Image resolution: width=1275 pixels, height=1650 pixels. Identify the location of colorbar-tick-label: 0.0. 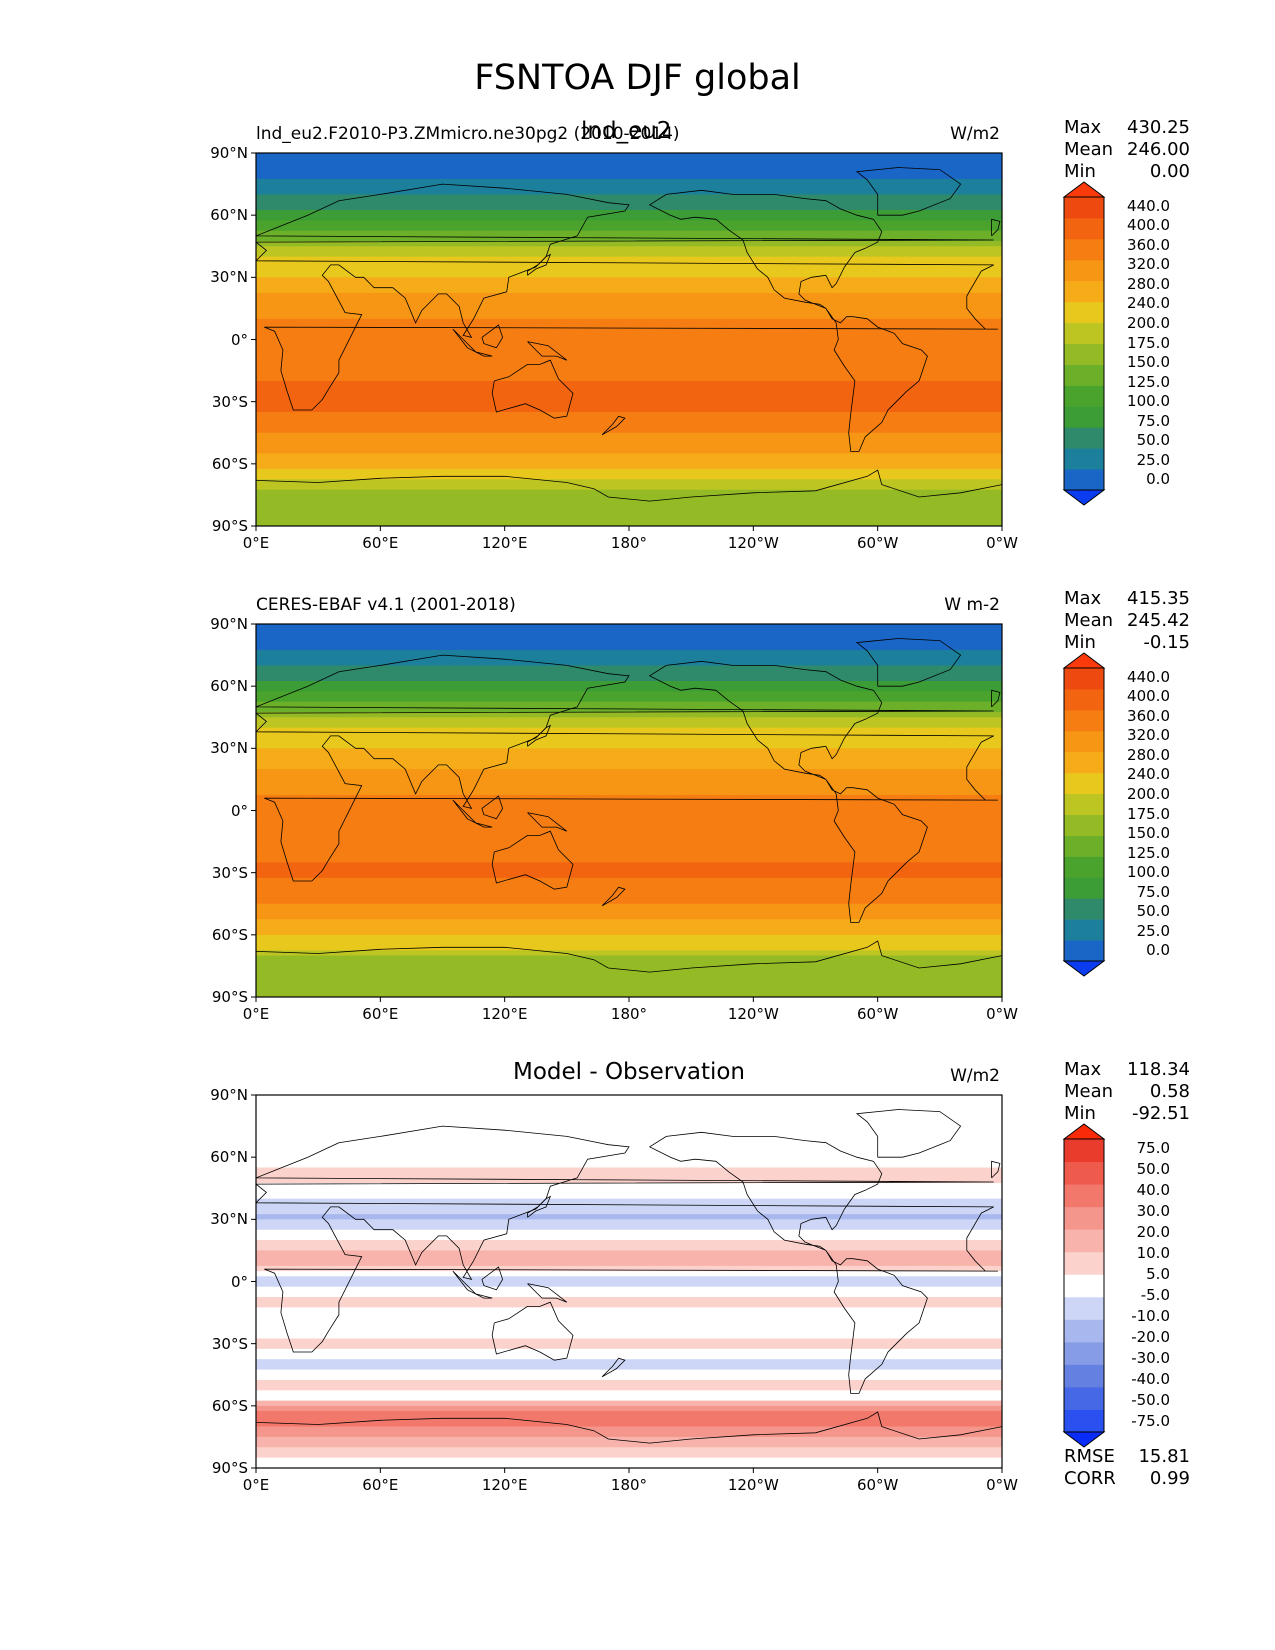
(1158, 950).